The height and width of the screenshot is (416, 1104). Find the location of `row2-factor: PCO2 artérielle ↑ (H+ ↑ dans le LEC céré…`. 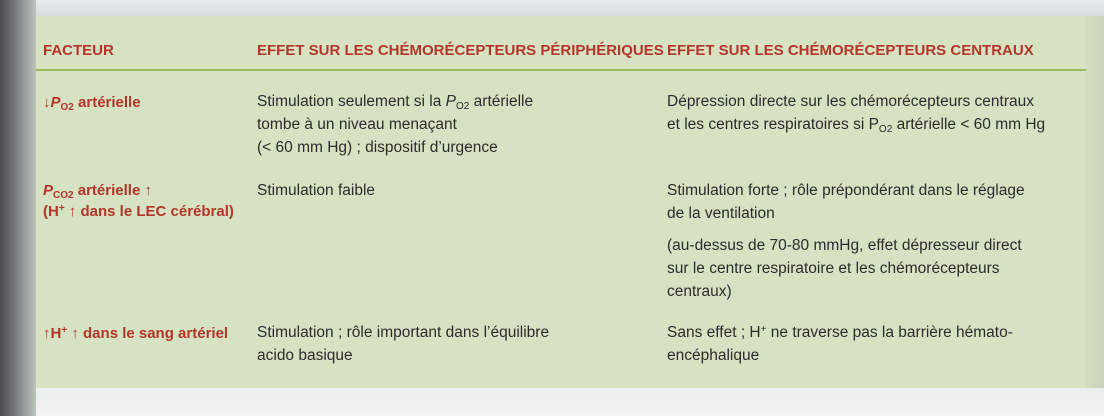

row2-factor: PCO2 artérielle ↑ (H+ ↑ dans le LEC céré… is located at coordinates (138, 201).